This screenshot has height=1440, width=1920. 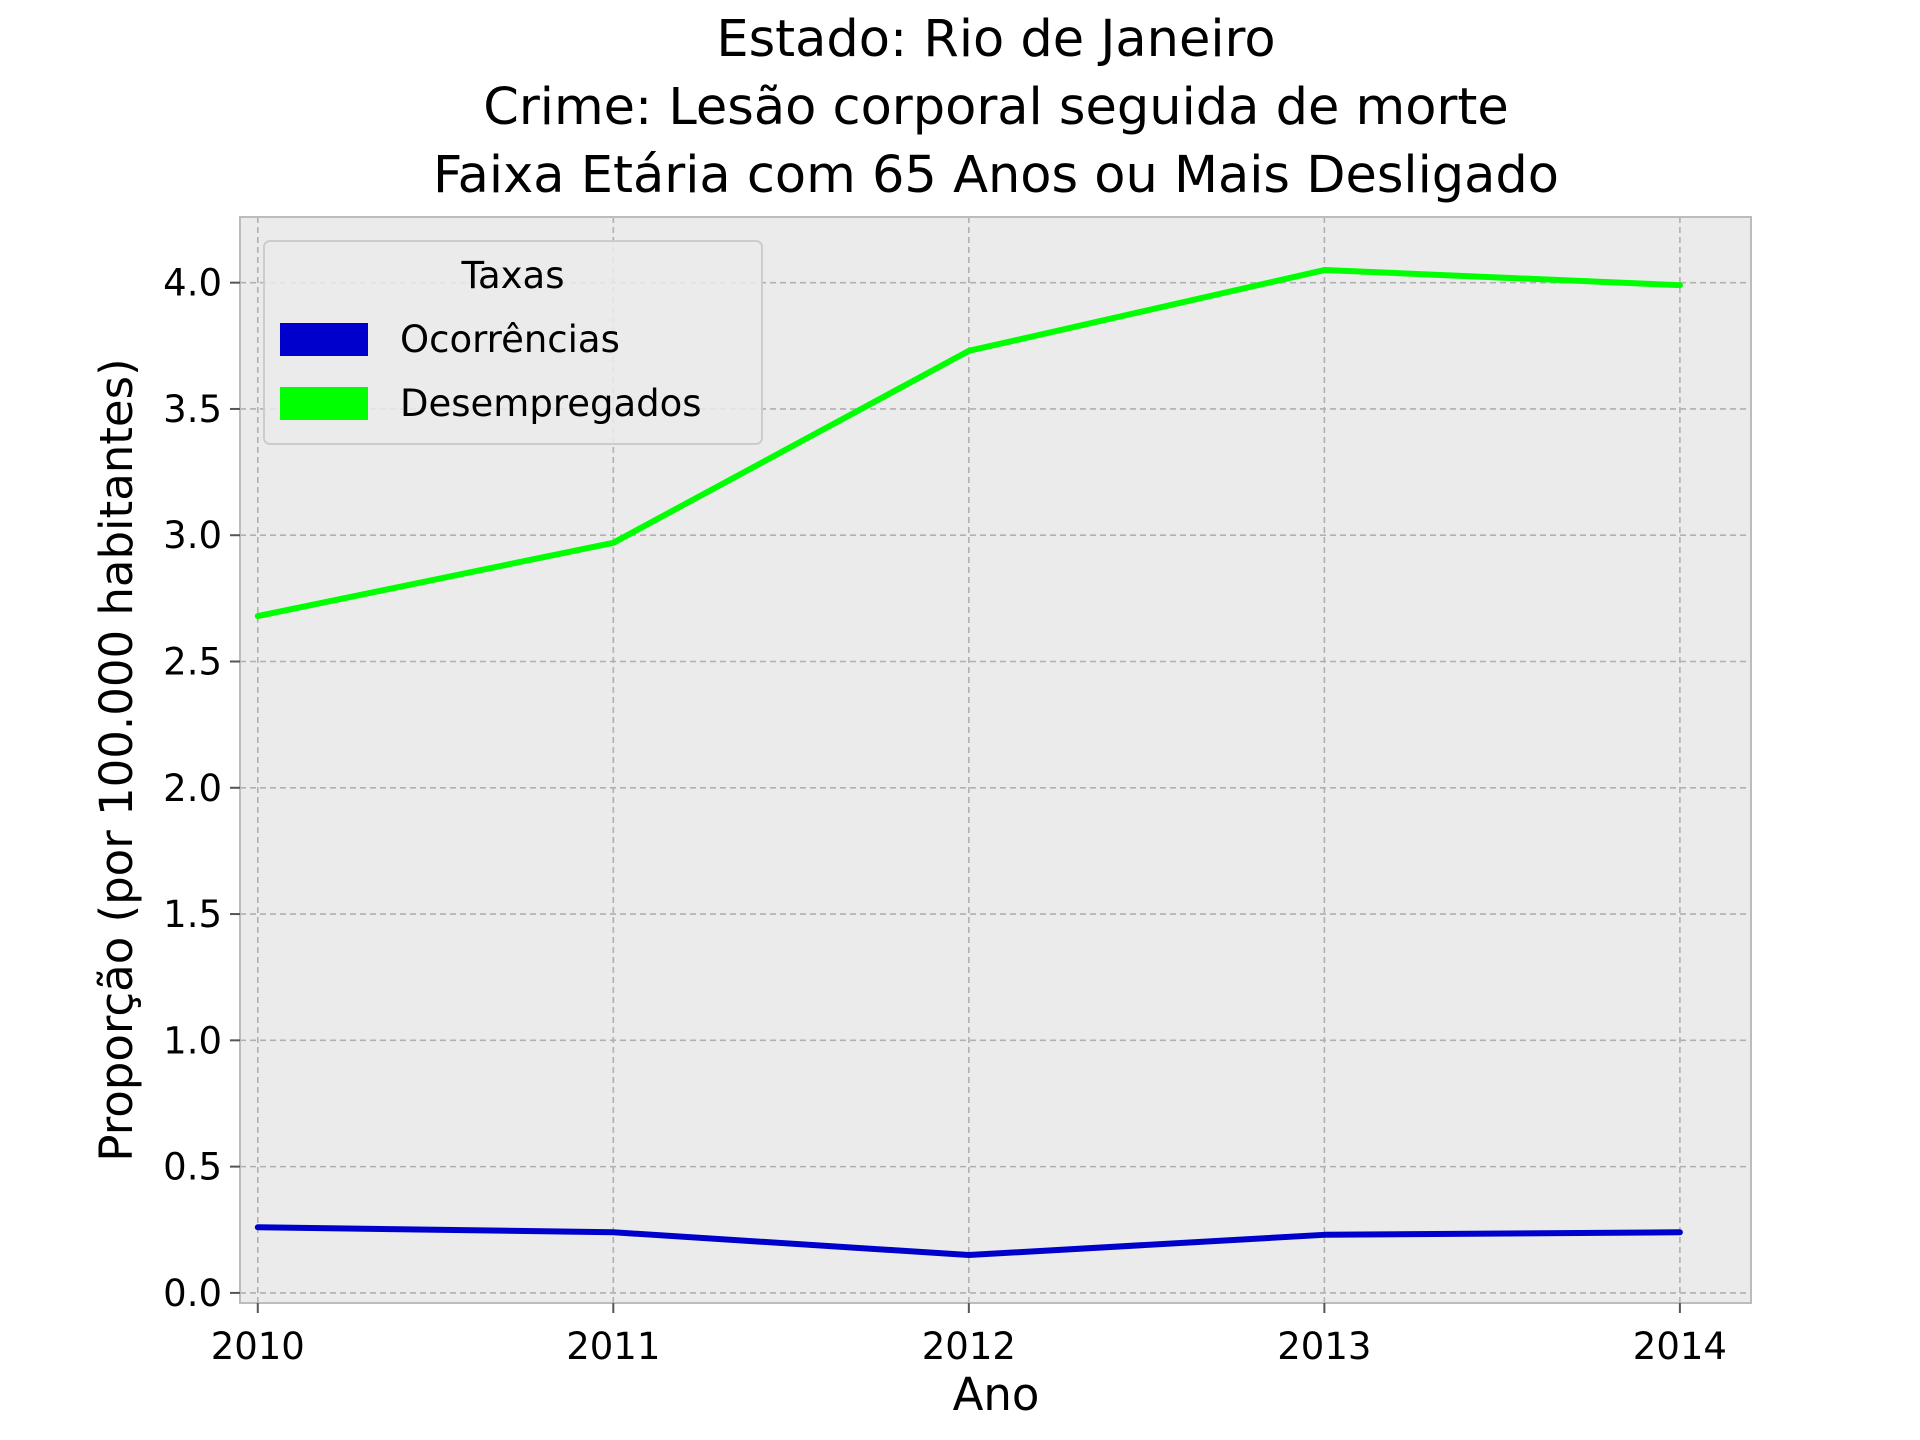 I want to click on legend-title: Taxas, so click(x=513, y=275).